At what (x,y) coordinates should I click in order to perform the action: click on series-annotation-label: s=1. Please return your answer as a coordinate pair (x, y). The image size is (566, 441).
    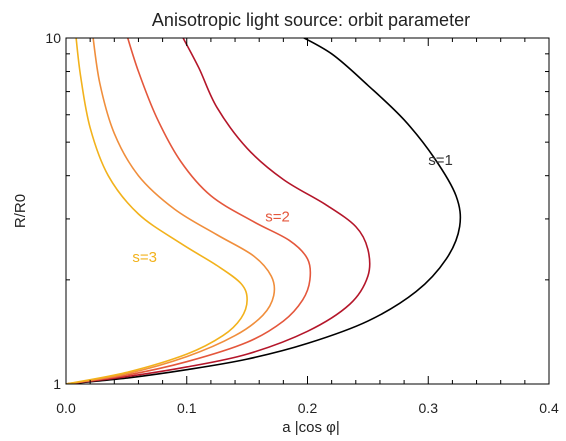
    Looking at the image, I should click on (440, 160).